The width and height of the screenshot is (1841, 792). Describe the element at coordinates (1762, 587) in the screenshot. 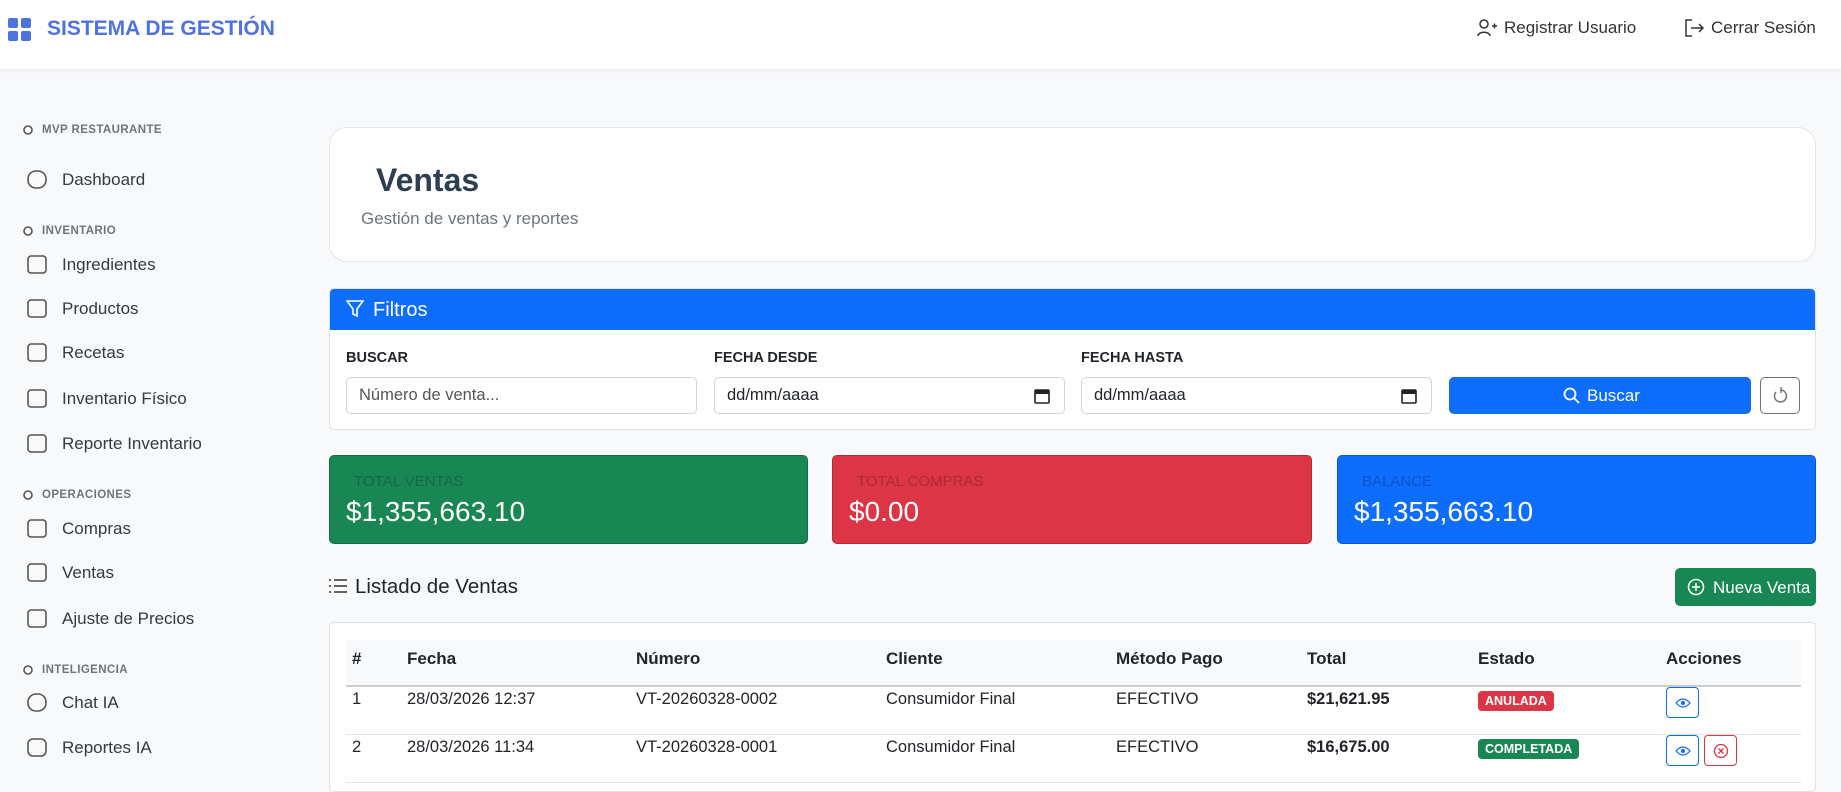

I see `new-sale-label: Nueva Venta` at that location.